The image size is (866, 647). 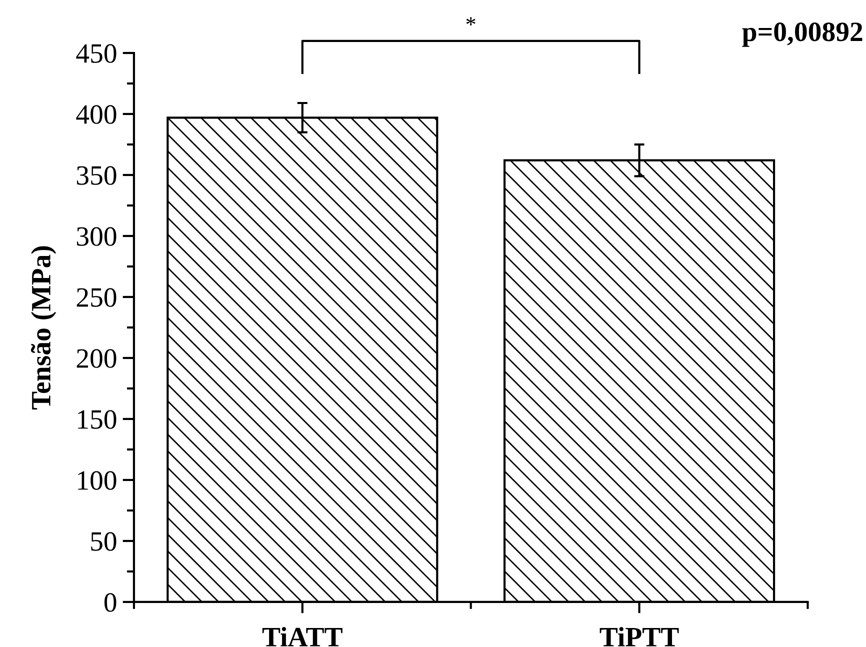 I want to click on y-tick-label: 350, so click(x=96, y=175).